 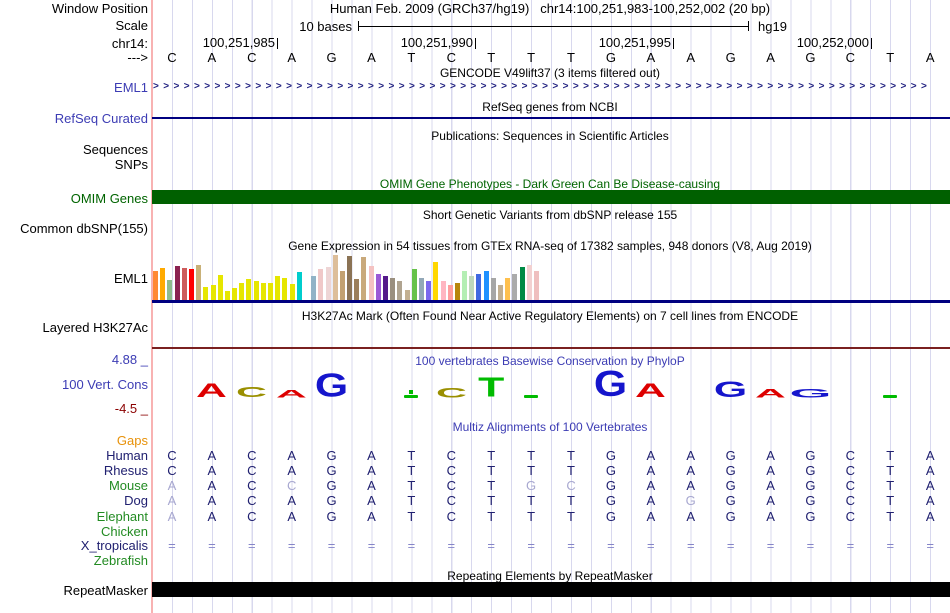 What do you see at coordinates (551, 118) in the screenshot?
I see `refseq-gene-line` at bounding box center [551, 118].